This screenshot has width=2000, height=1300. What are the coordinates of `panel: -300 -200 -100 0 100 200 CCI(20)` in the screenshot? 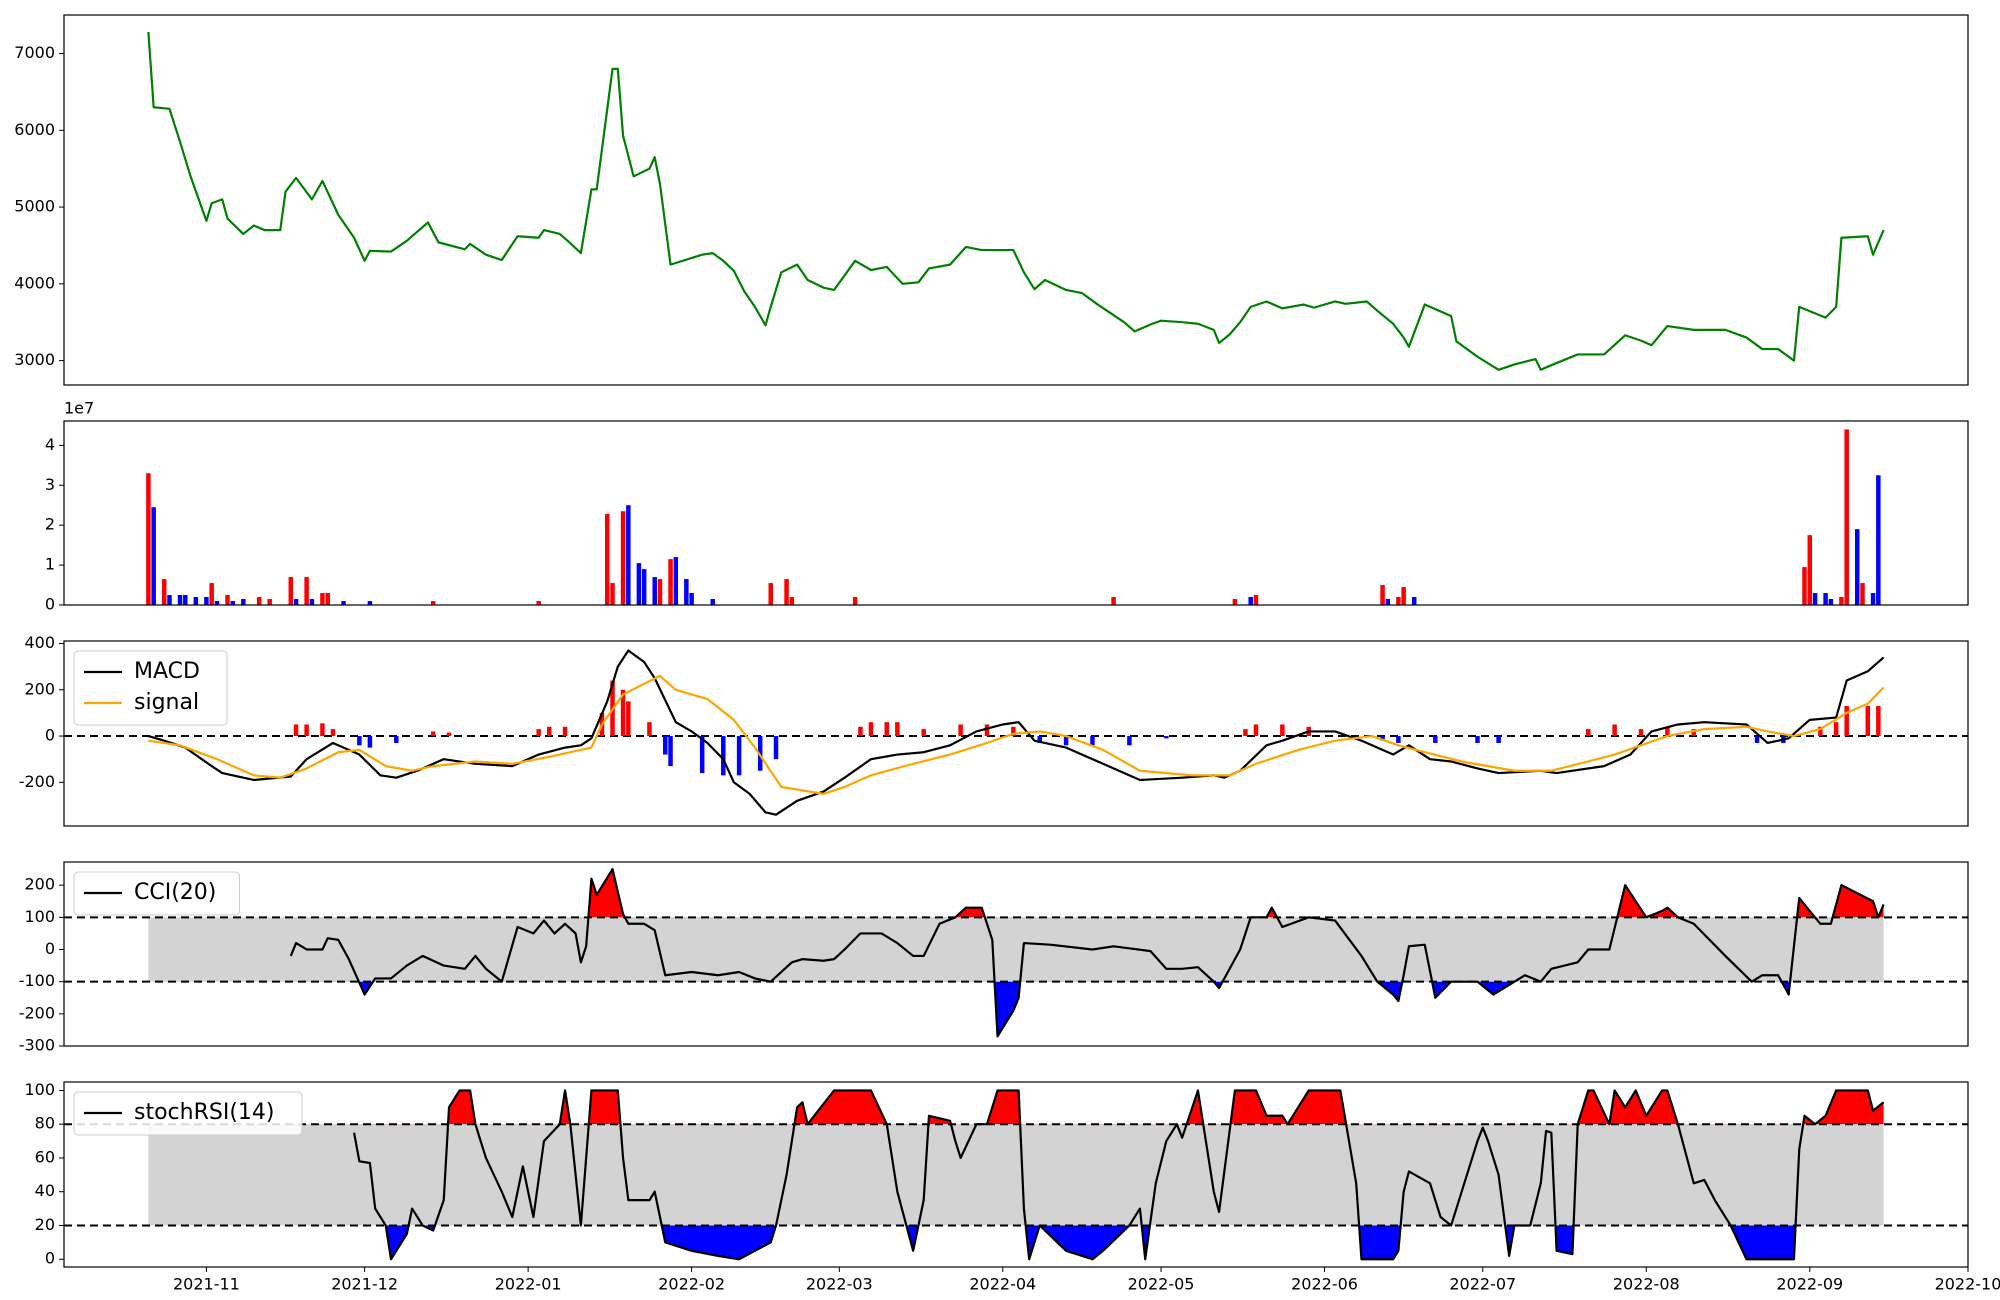 It's located at (994, 958).